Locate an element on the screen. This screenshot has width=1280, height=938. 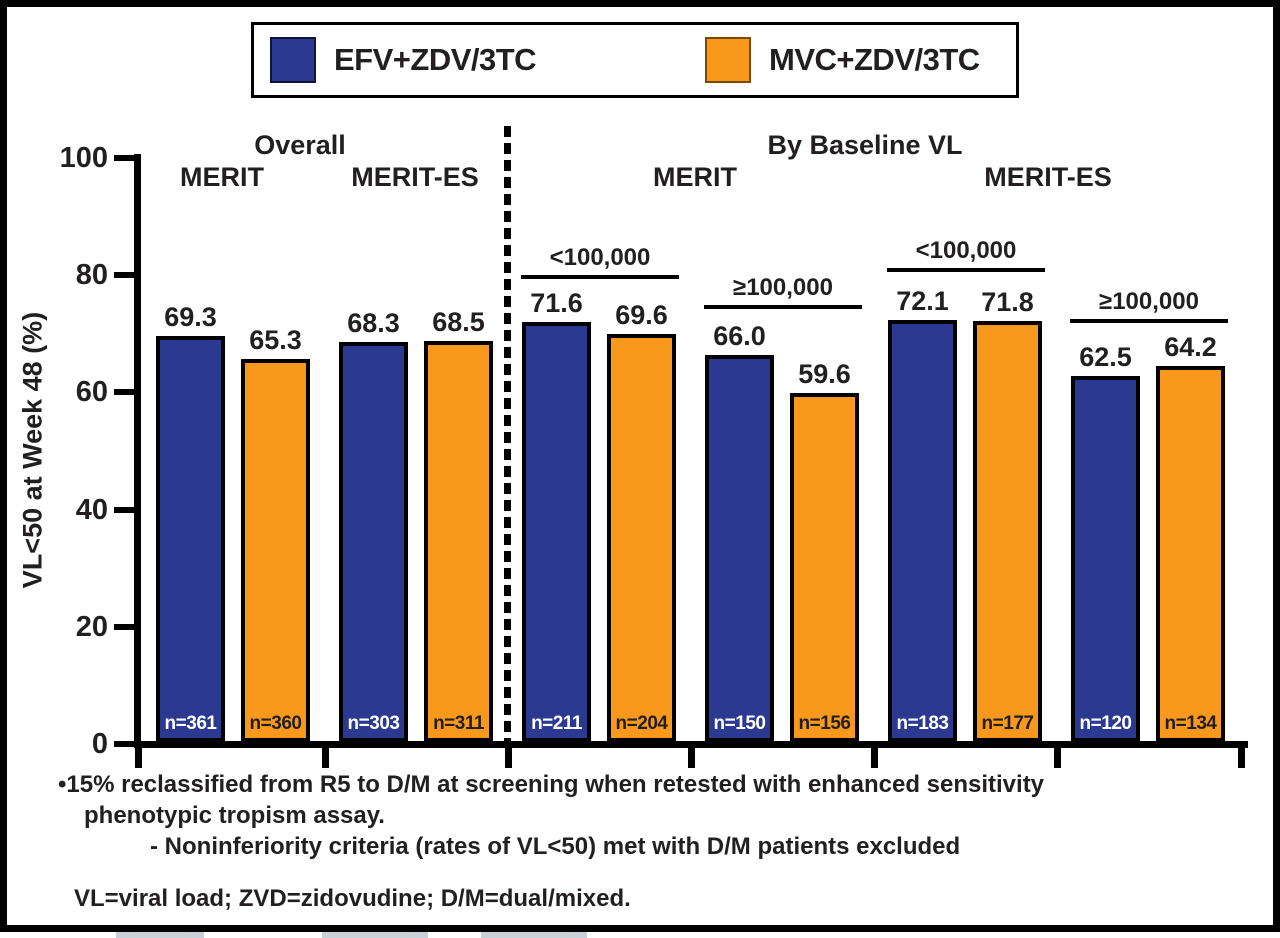
bar-group-overall-merit: 69.3 n=361 65.3 n=360 is located at coordinates (234, 431).